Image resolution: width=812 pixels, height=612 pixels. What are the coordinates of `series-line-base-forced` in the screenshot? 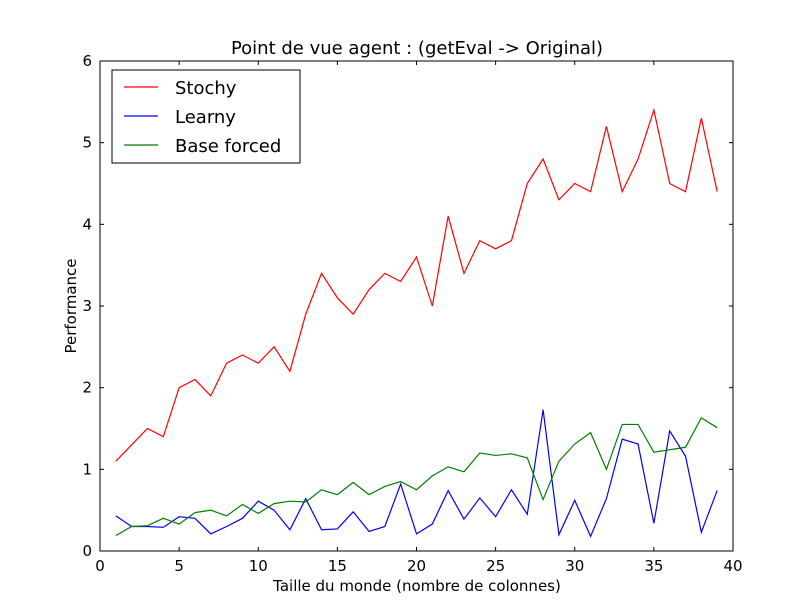 It's located at (416, 477).